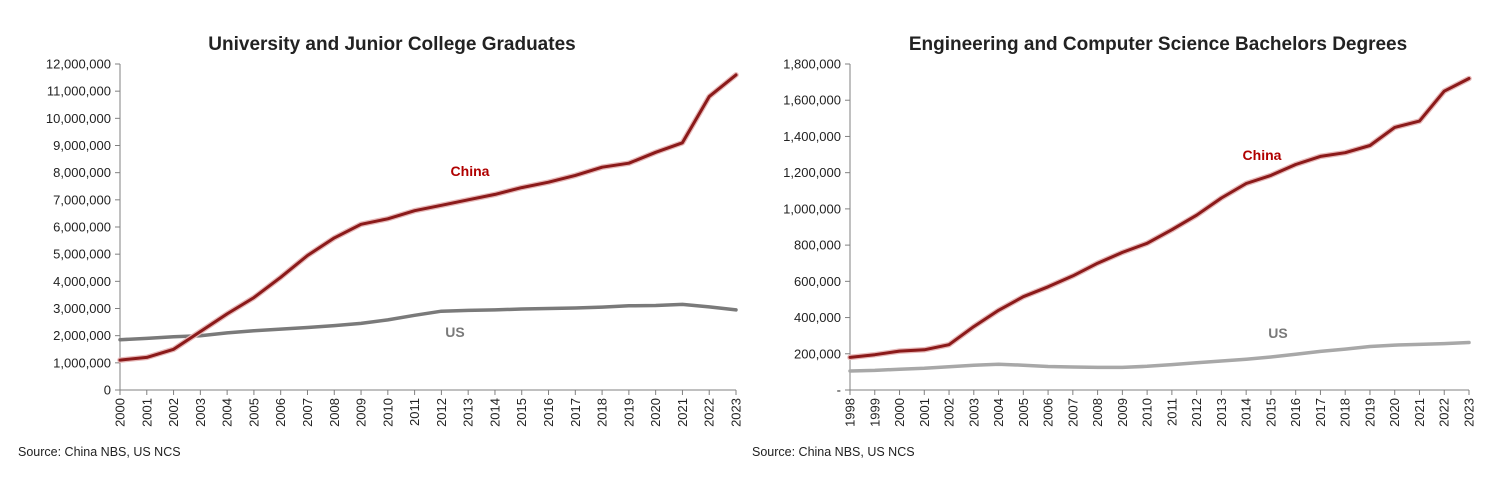 The width and height of the screenshot is (1500, 486). Describe the element at coordinates (78, 64) in the screenshot. I see `y-tick-label: 12,000,000` at that location.